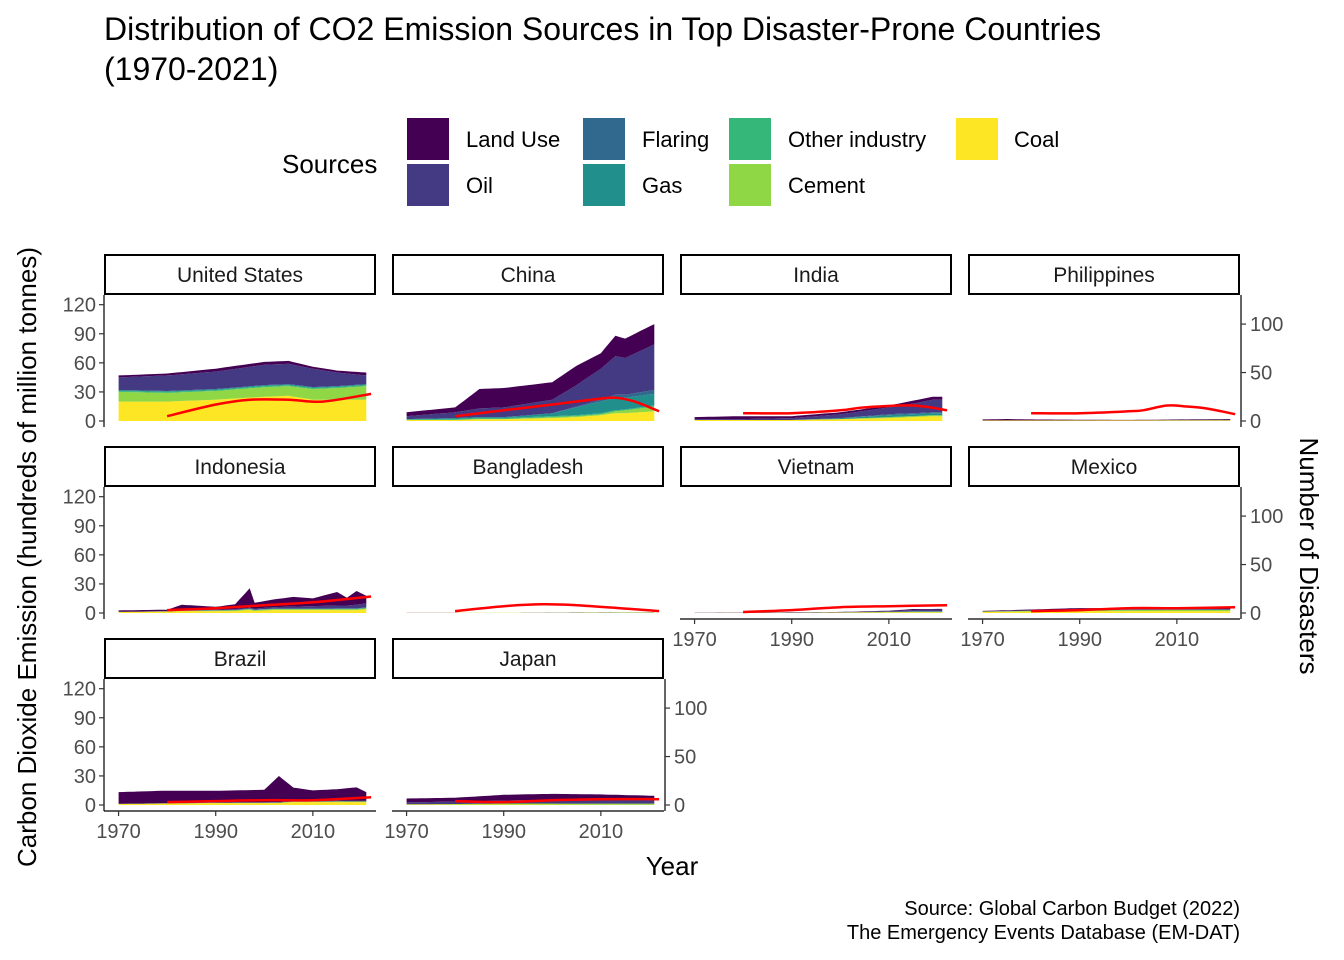 This screenshot has height=960, width=1344. What do you see at coordinates (685, 758) in the screenshot?
I see `y2-tick-label: 50` at bounding box center [685, 758].